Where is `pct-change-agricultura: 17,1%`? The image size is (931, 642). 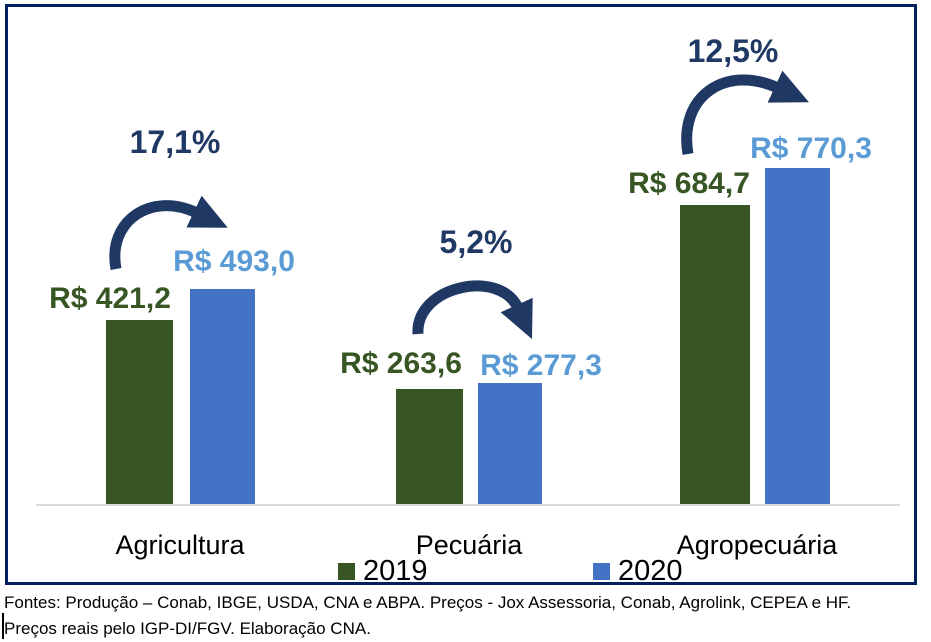
pct-change-agricultura: 17,1% is located at coordinates (175, 142).